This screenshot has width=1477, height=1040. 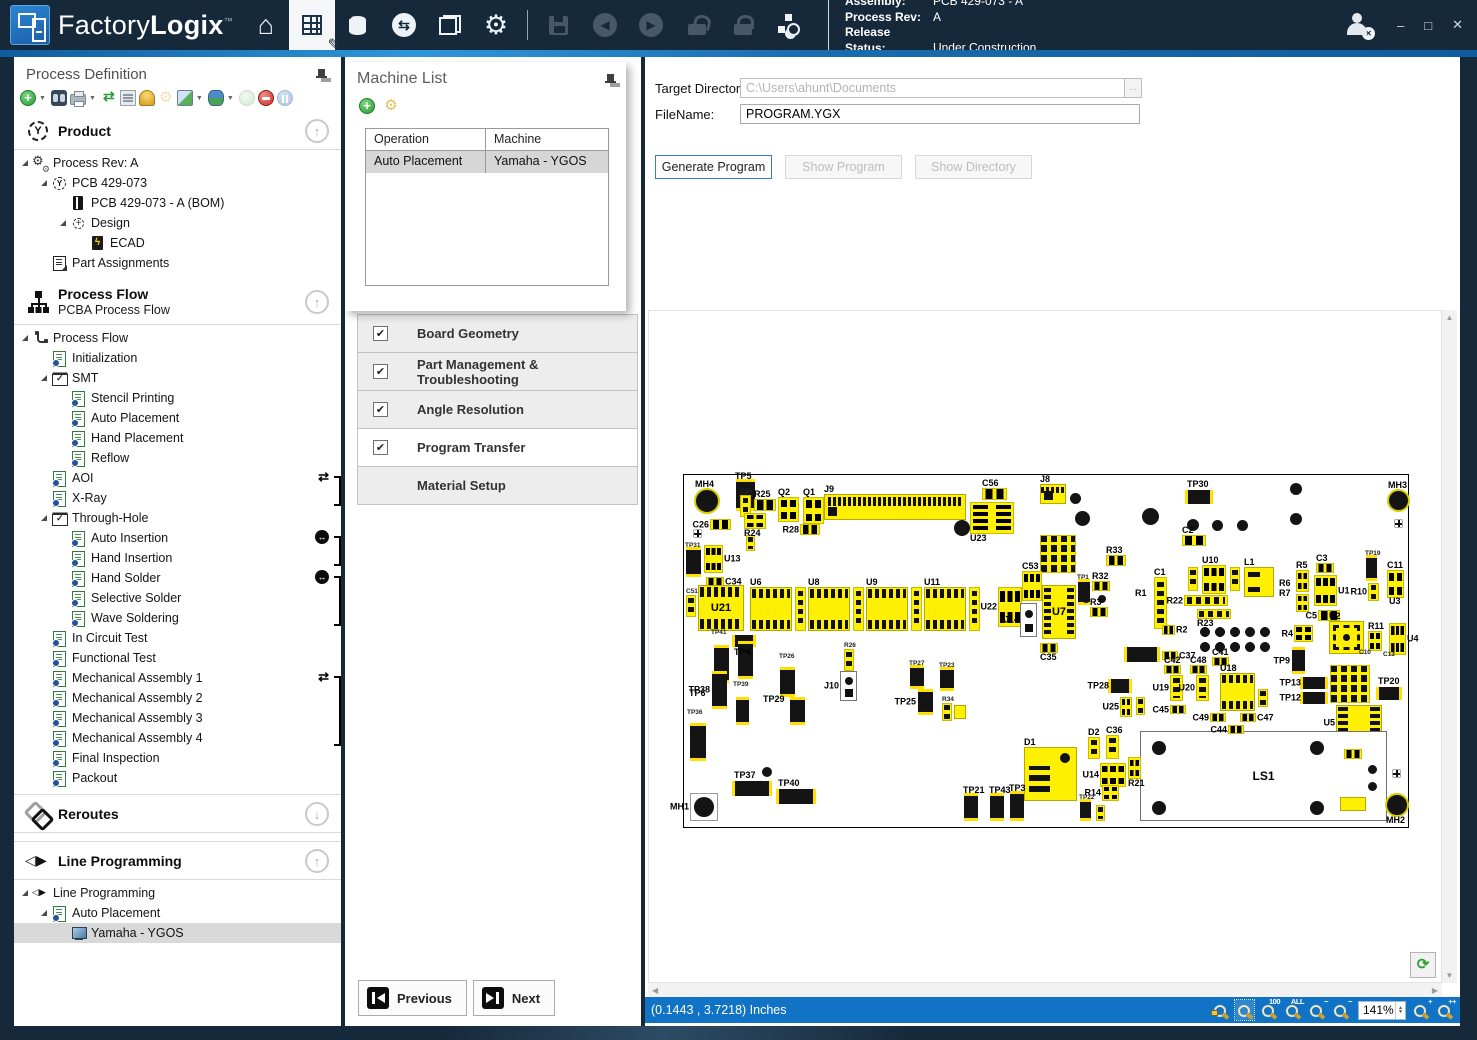 What do you see at coordinates (1220, 1010) in the screenshot?
I see `zoom-lock-icon` at bounding box center [1220, 1010].